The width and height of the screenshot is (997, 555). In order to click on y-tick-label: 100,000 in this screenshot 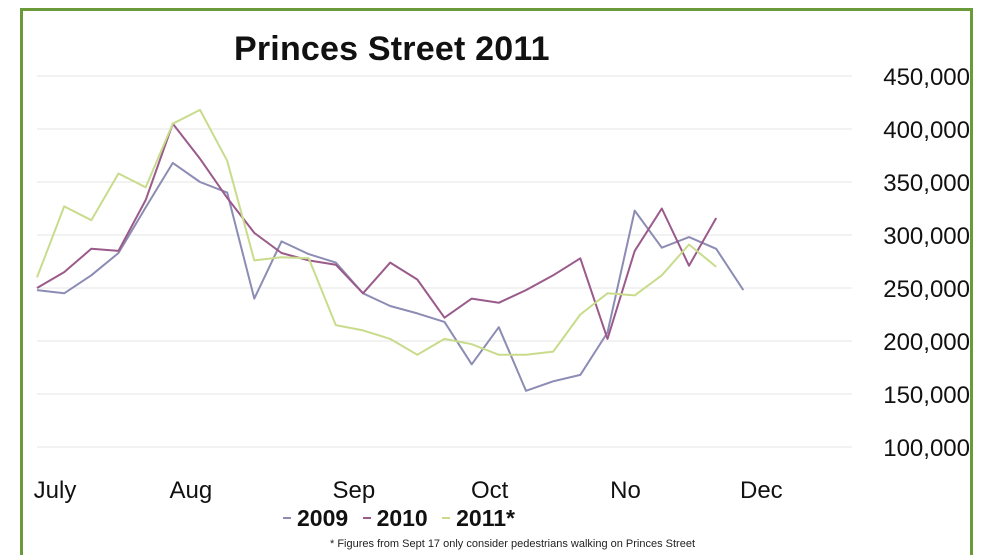, I will do `click(926, 448)`.